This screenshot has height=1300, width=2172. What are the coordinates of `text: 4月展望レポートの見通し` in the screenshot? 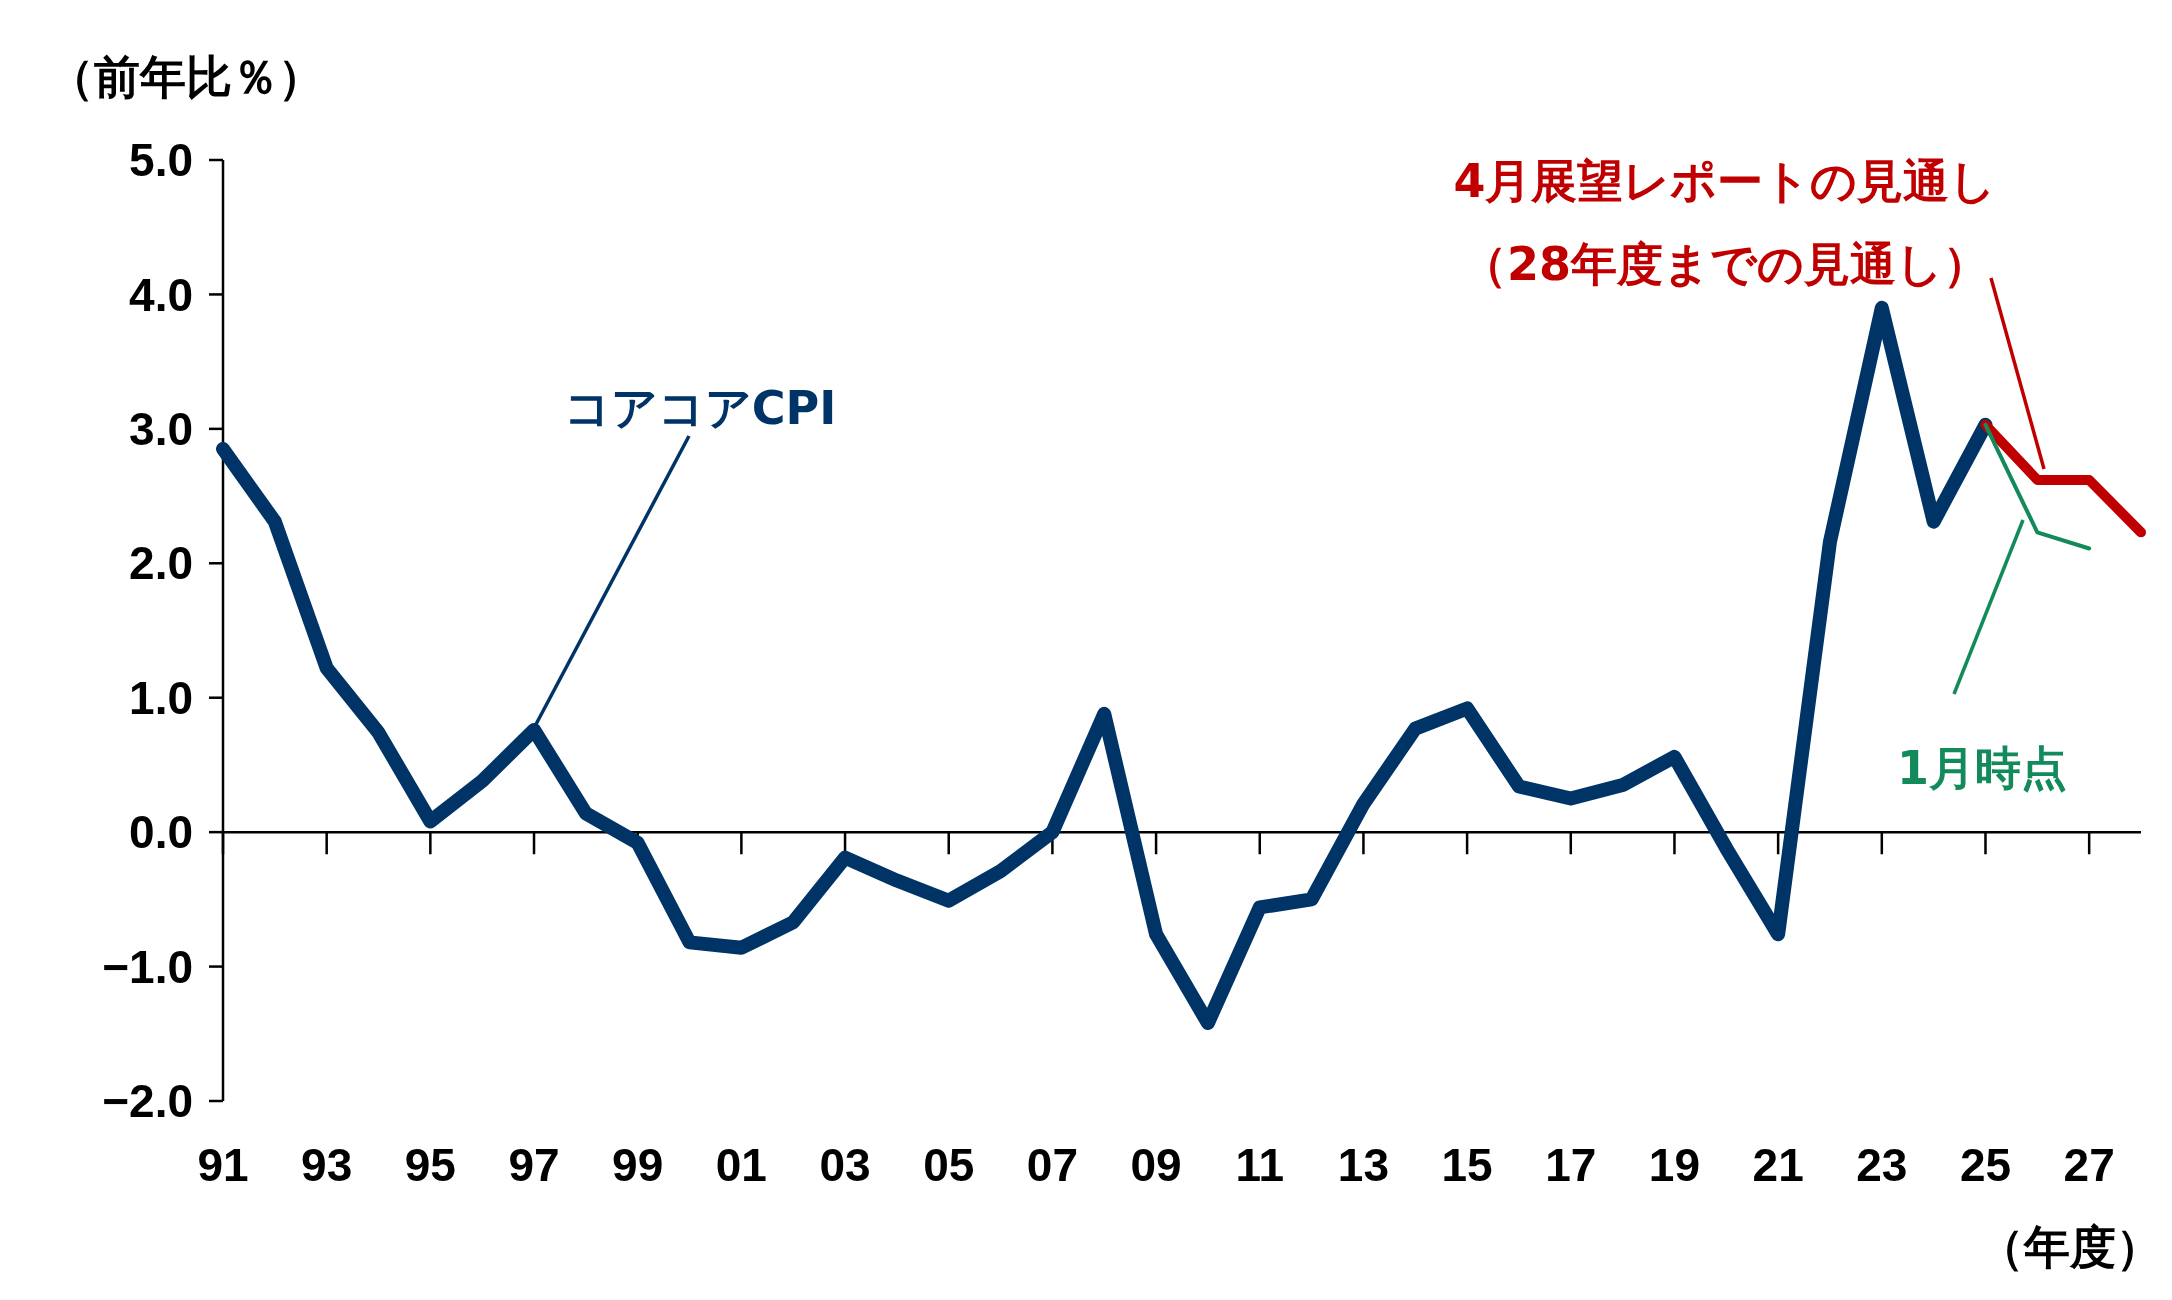 It's located at (1725, 181).